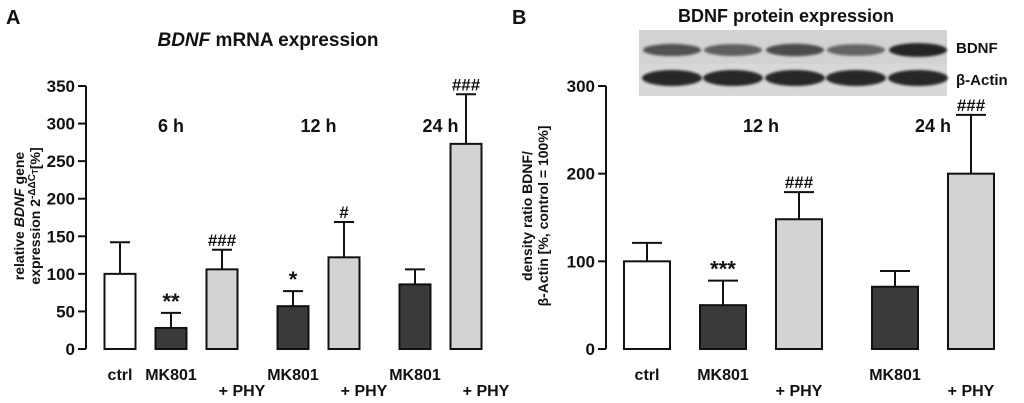  What do you see at coordinates (823, 63) in the screenshot?
I see `western-blot: BDNF β-Actin` at bounding box center [823, 63].